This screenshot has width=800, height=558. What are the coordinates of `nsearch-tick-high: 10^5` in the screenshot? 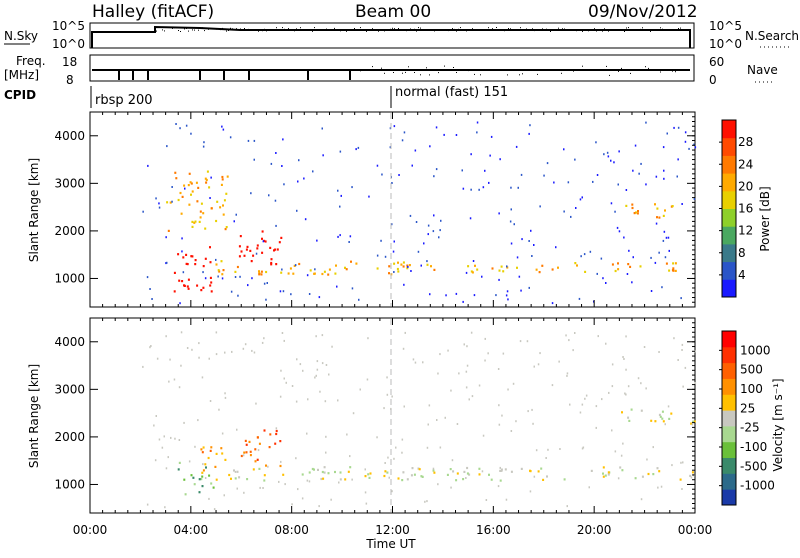 It's located at (725, 26).